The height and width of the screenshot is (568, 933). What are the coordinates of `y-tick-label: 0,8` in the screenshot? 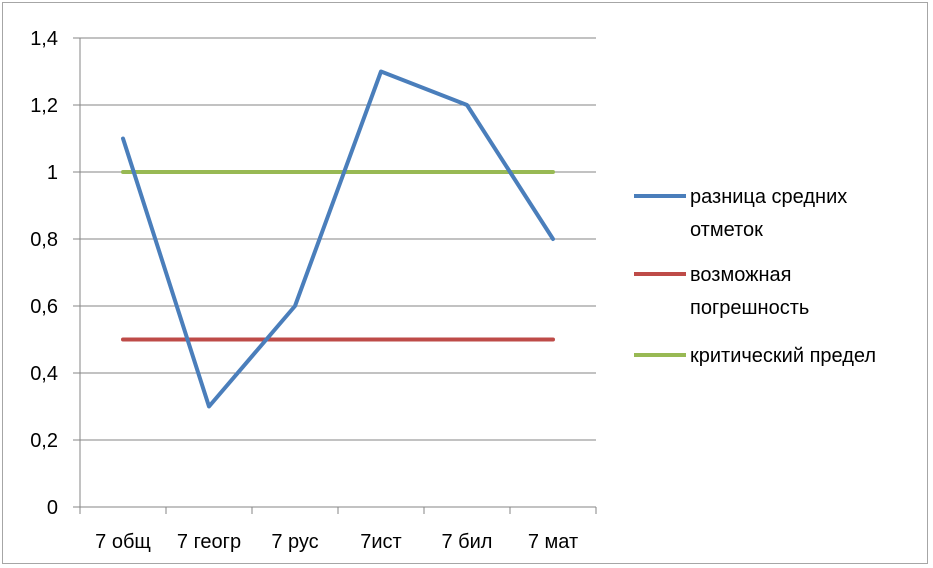 It's located at (44, 240).